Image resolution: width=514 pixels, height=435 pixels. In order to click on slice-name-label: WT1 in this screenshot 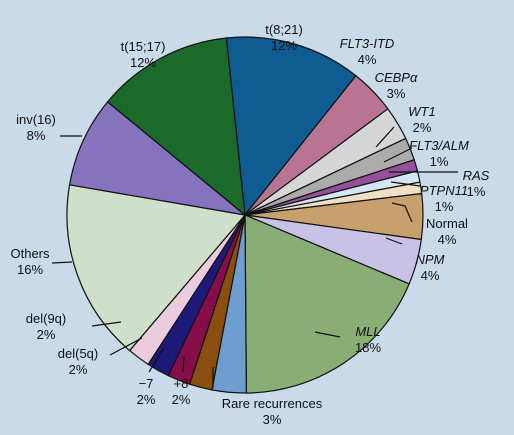, I will do `click(421, 111)`.